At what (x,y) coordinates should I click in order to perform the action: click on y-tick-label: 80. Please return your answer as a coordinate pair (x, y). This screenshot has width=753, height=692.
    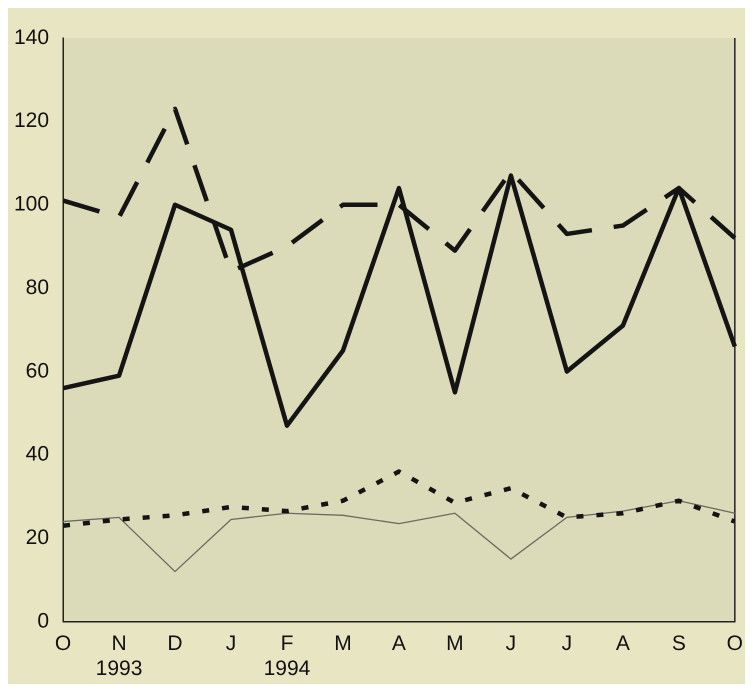
    Looking at the image, I should click on (38, 287).